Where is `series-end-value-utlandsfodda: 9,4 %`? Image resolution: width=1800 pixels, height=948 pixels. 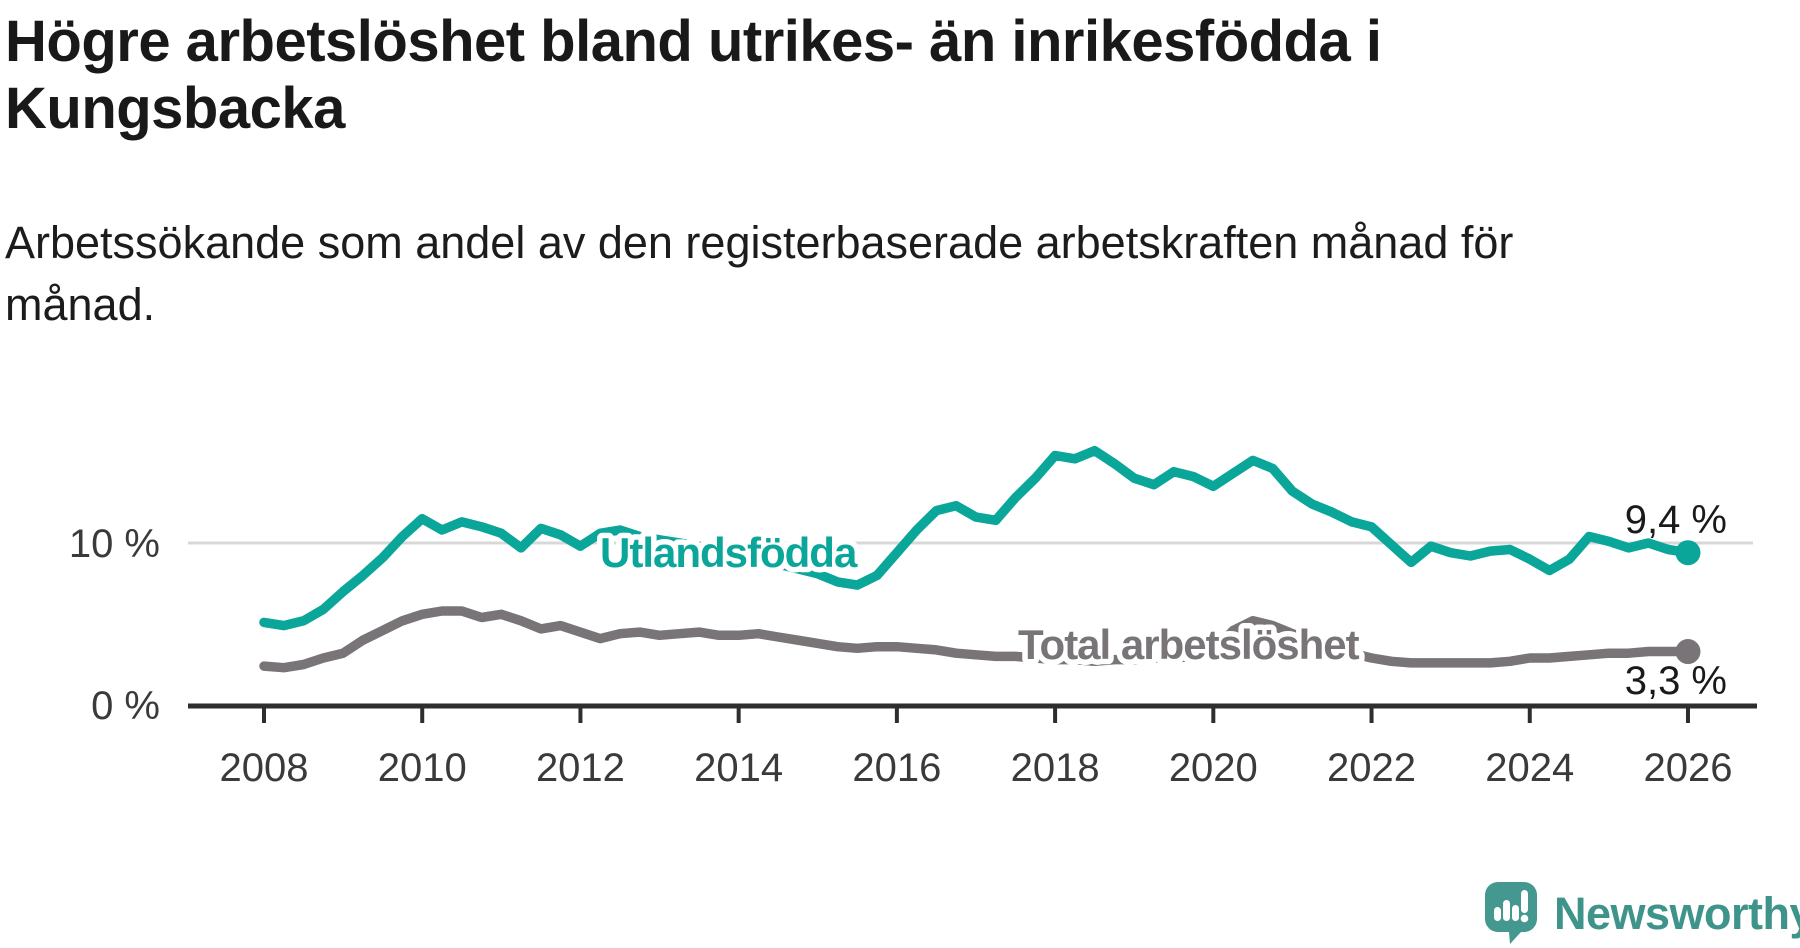
series-end-value-utlandsfodda: 9,4 % is located at coordinates (1676, 520).